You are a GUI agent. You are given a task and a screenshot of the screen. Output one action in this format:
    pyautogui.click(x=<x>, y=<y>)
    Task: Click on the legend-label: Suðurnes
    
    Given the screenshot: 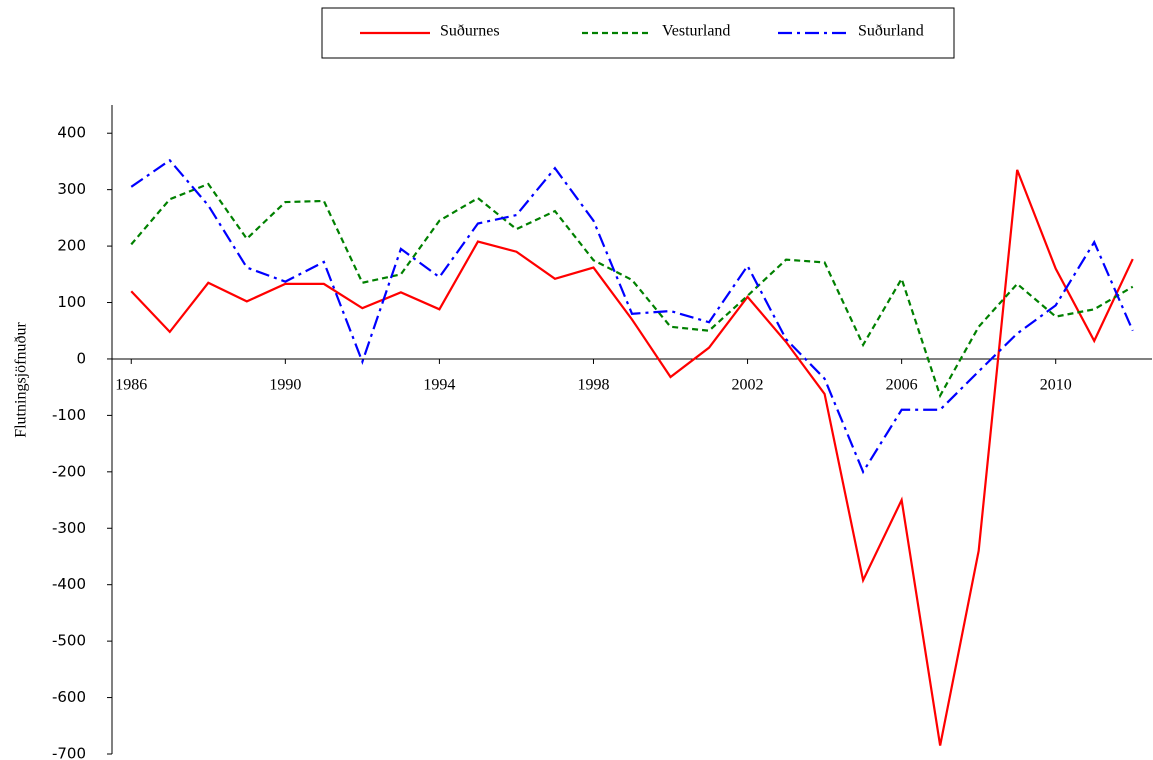 What is the action you would take?
    pyautogui.click(x=470, y=31)
    